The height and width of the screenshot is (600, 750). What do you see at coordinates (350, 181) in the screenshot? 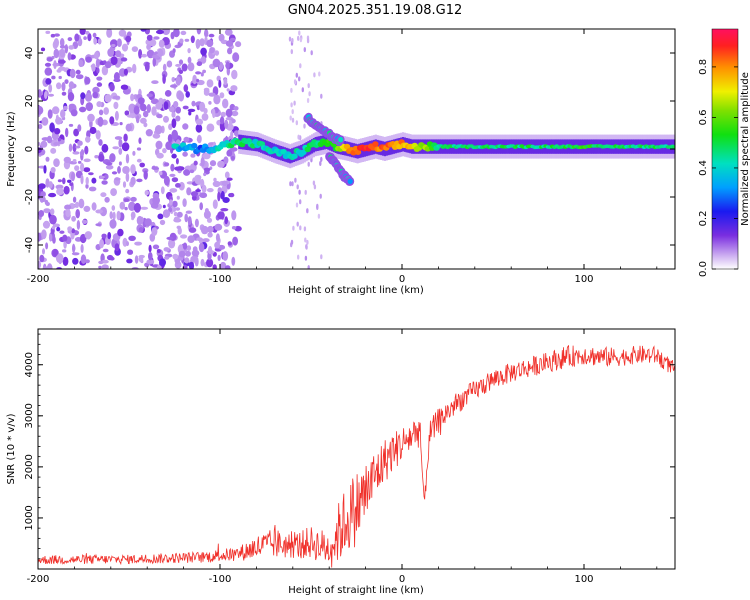
I see `branch-point` at bounding box center [350, 181].